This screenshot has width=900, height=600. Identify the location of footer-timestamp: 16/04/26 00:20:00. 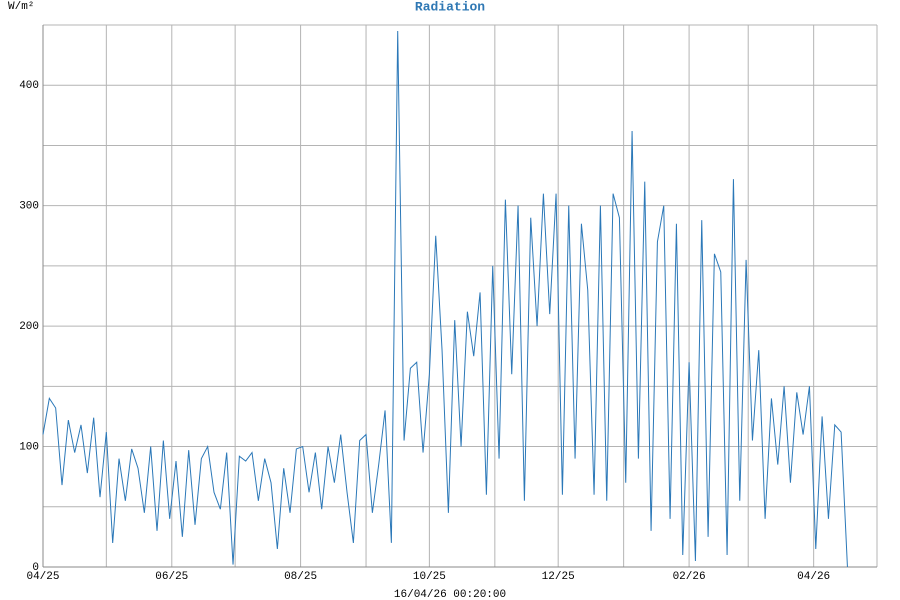
(450, 594).